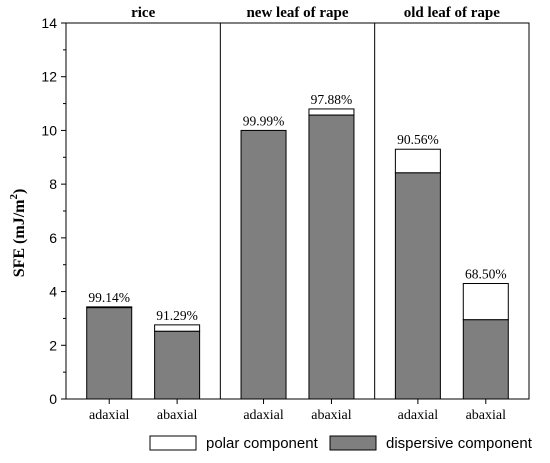  What do you see at coordinates (53, 345) in the screenshot?
I see `y-tick-label: 2` at bounding box center [53, 345].